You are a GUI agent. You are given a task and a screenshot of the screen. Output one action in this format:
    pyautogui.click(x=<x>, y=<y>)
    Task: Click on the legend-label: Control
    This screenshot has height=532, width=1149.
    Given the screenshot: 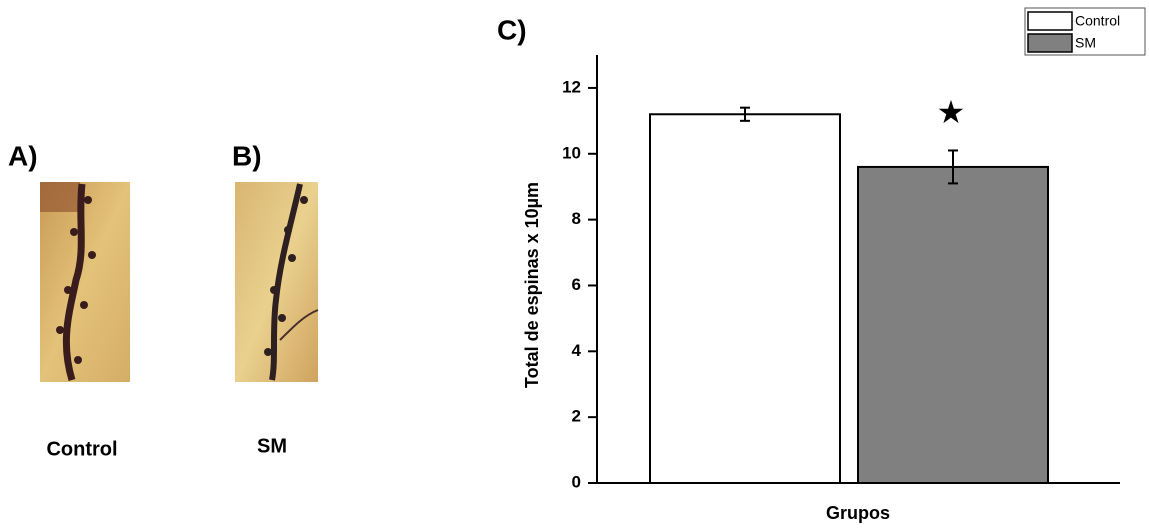 What is the action you would take?
    pyautogui.click(x=1097, y=21)
    